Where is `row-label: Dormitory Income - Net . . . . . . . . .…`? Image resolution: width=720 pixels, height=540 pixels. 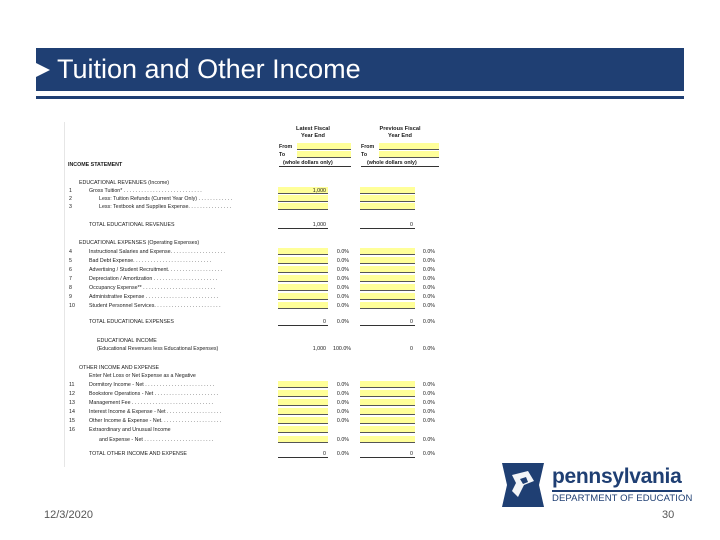 row-label: Dormitory Income - Net . . . . . . . . .… is located at coordinates (152, 385).